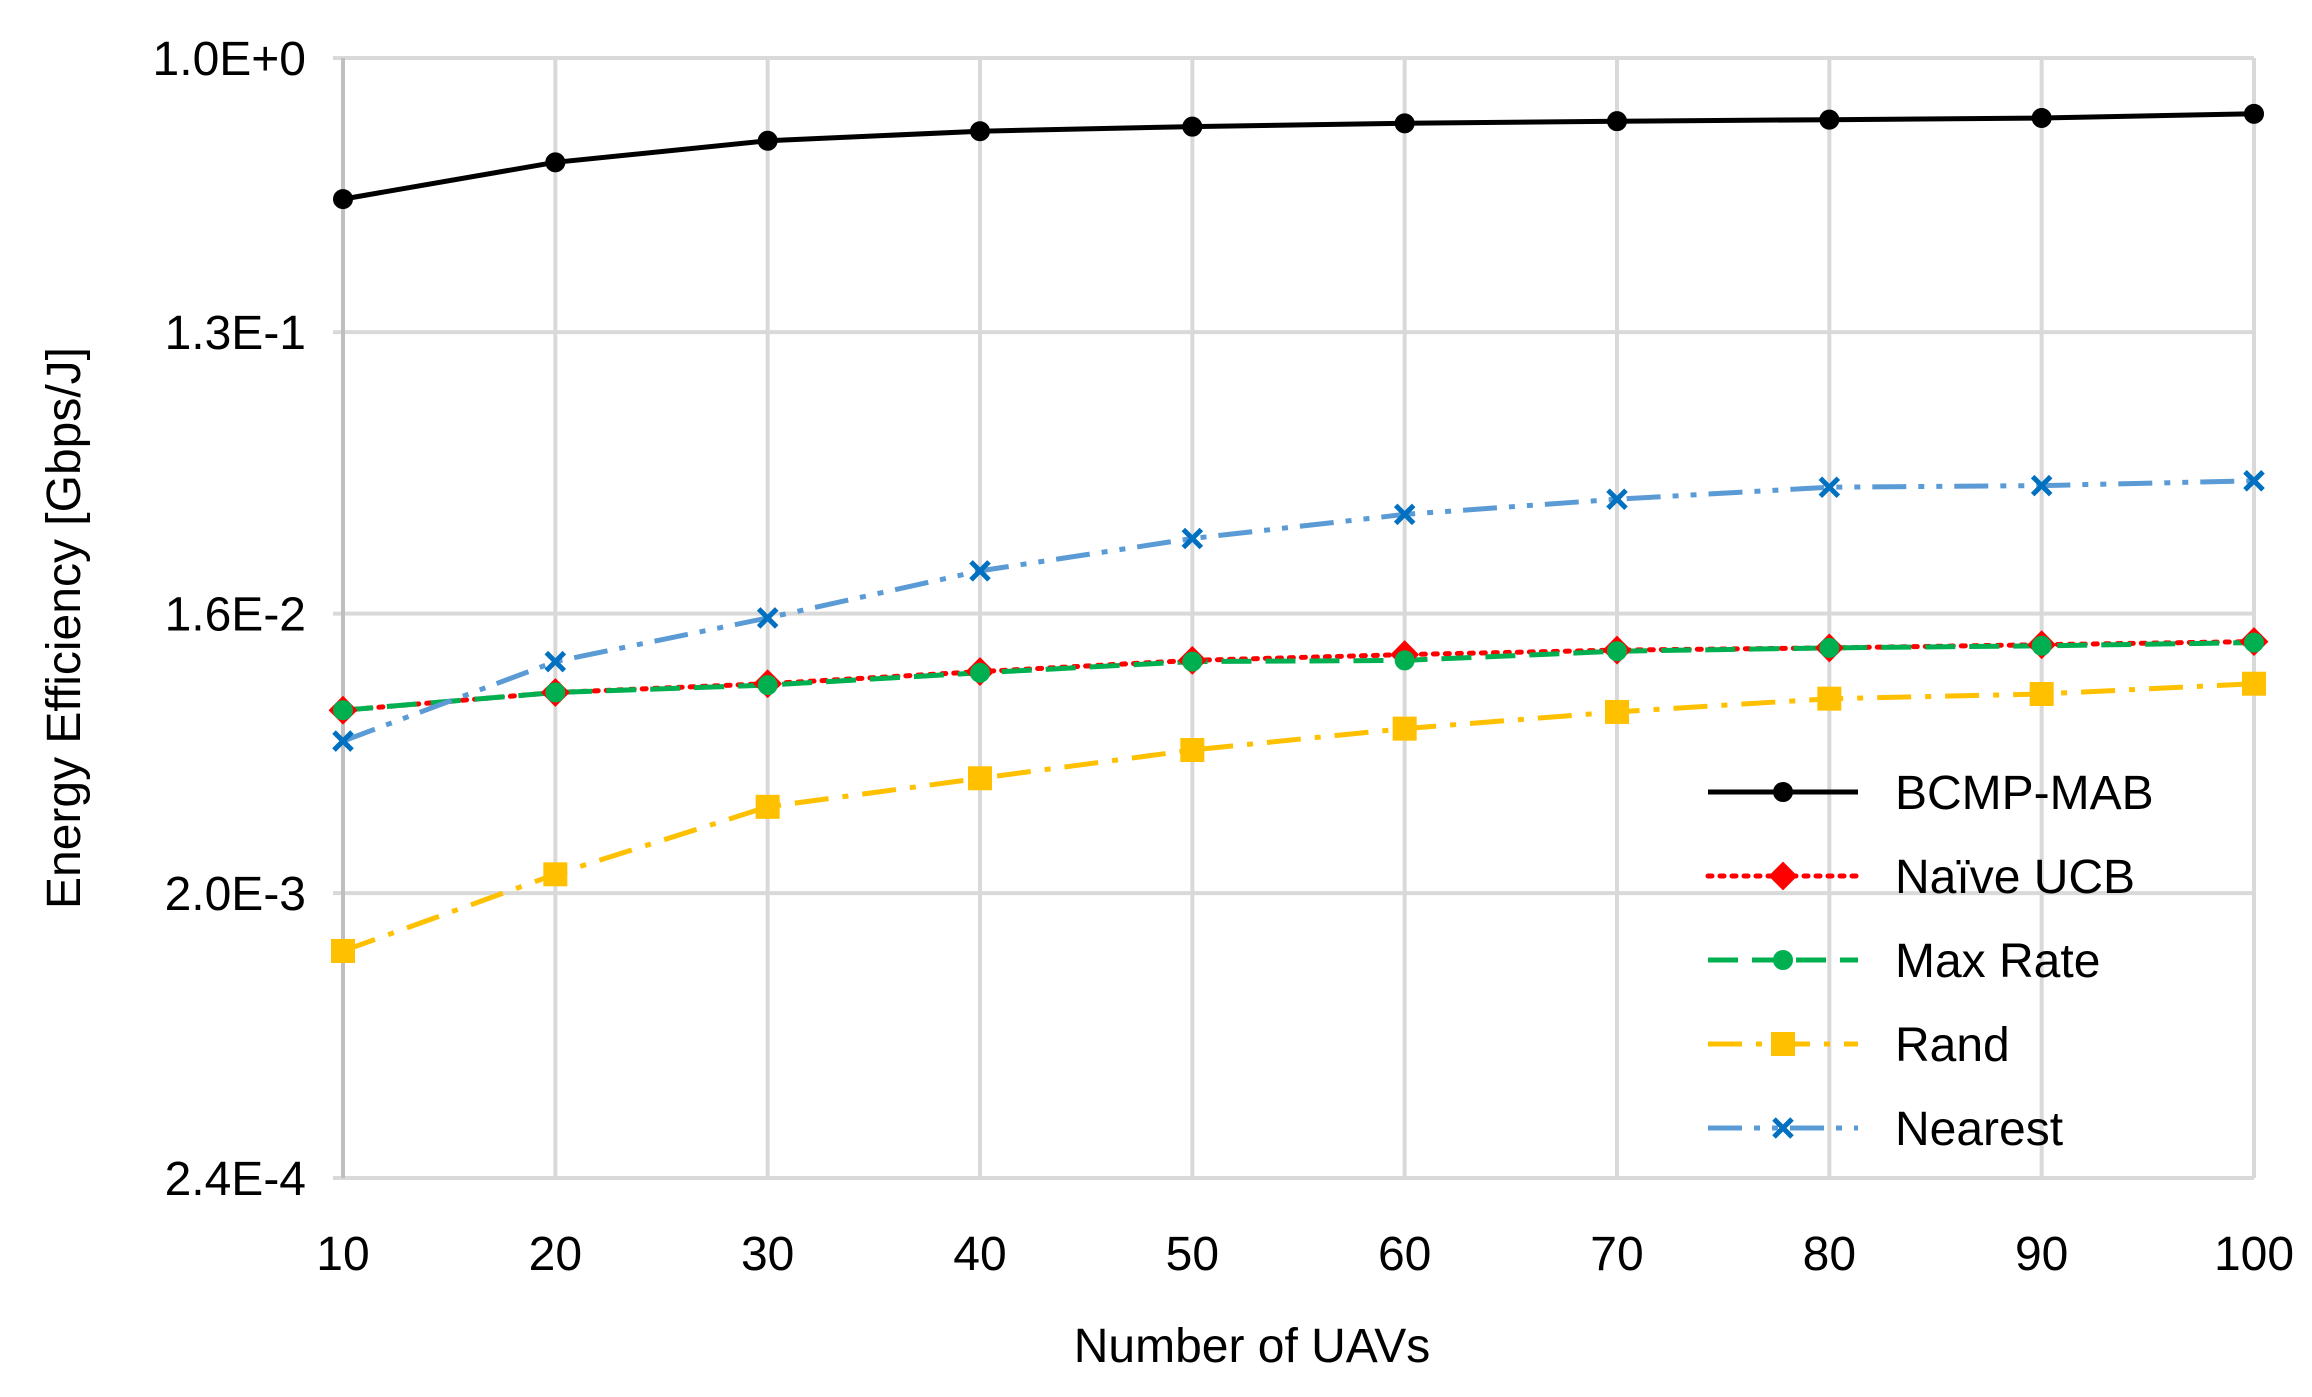 The width and height of the screenshot is (2312, 1397). Describe the element at coordinates (342, 1254) in the screenshot. I see `x-tick-label: 10` at that location.